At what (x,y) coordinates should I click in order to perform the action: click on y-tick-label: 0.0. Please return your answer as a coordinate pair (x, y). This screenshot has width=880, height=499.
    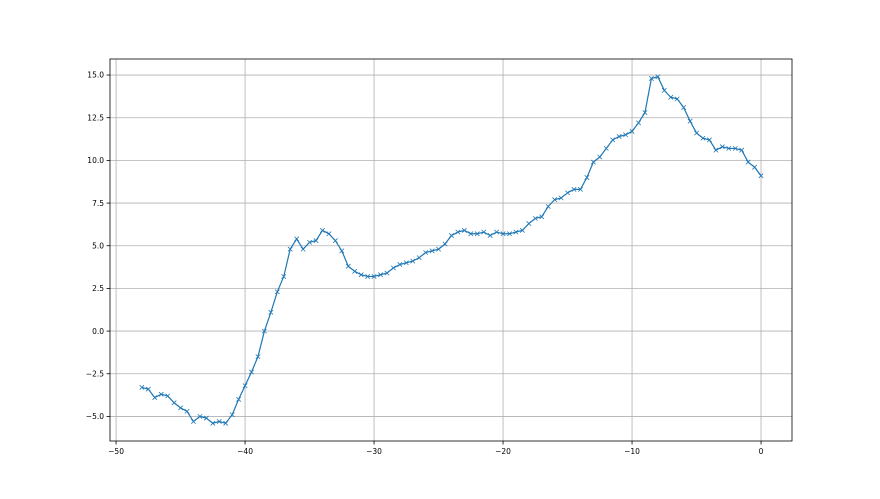
    Looking at the image, I should click on (98, 331).